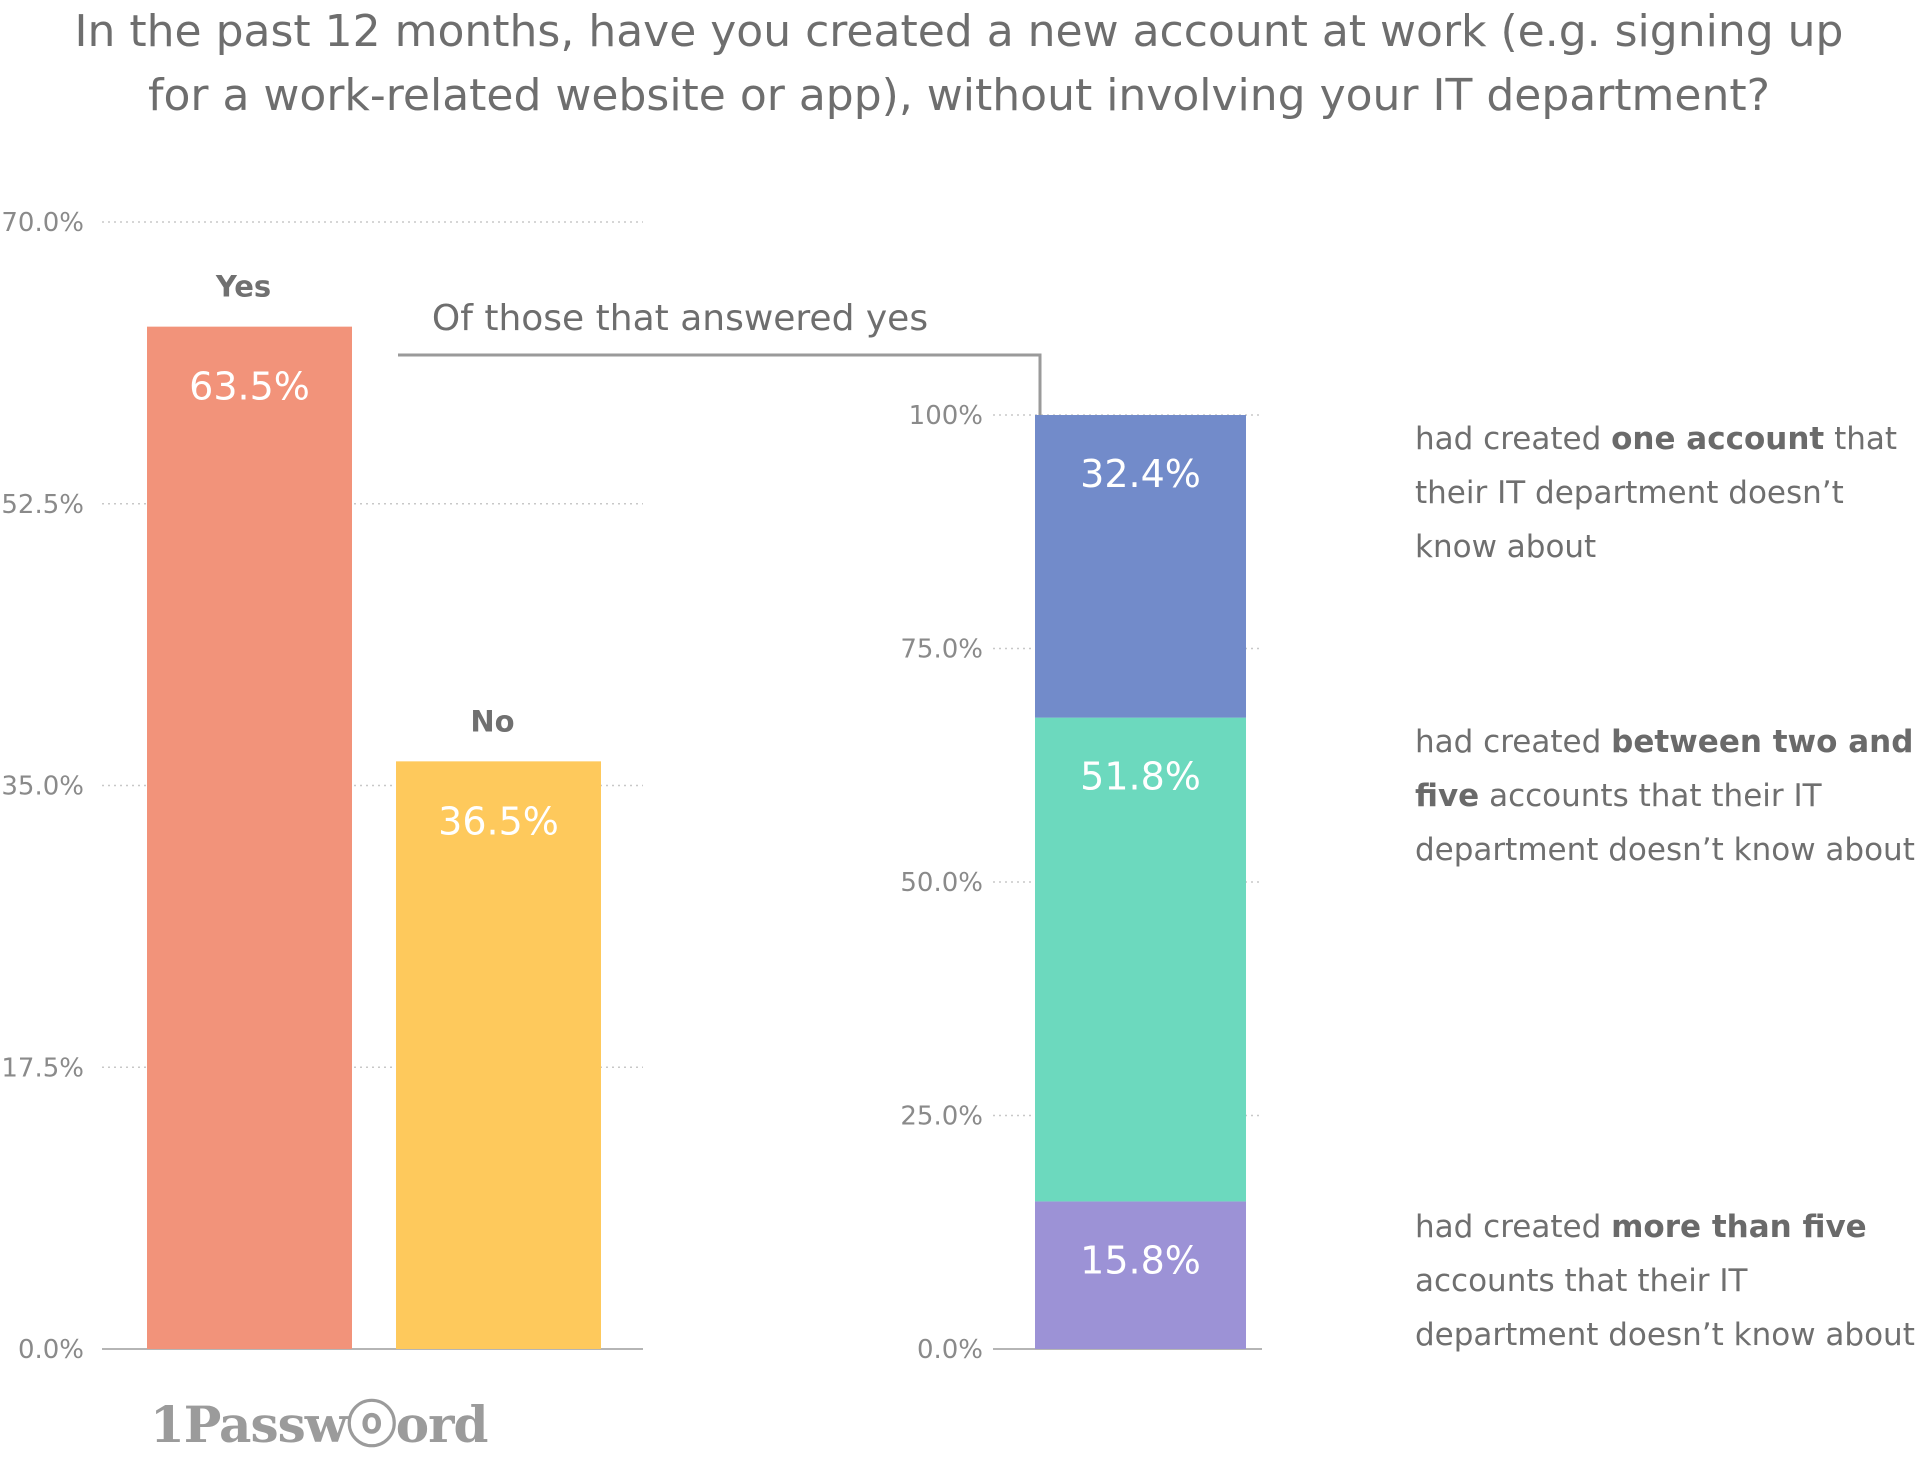 This screenshot has height=1457, width=1918. I want to click on y-tick-label: 50.0%, so click(941, 883).